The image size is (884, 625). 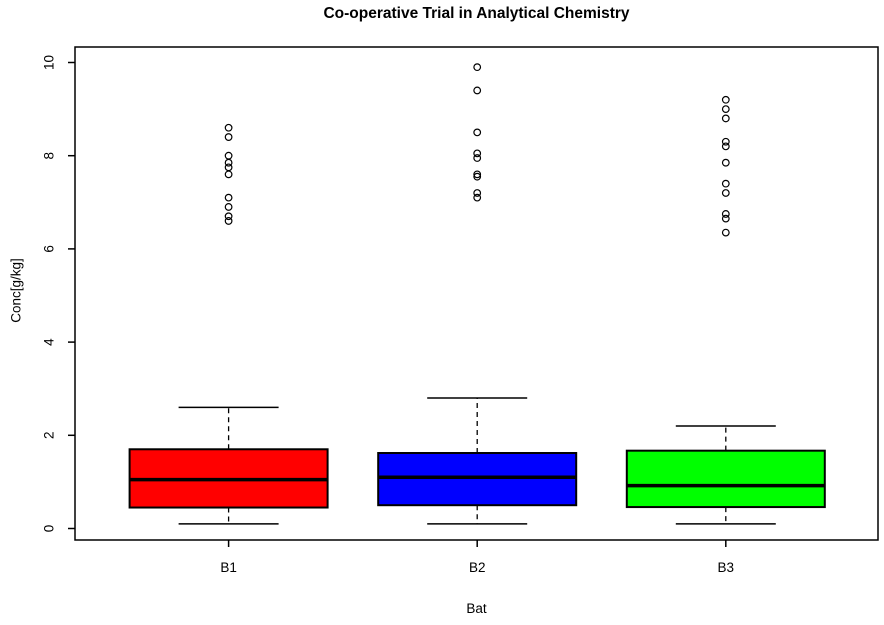 I want to click on y-tick-label: 6, so click(x=49, y=249).